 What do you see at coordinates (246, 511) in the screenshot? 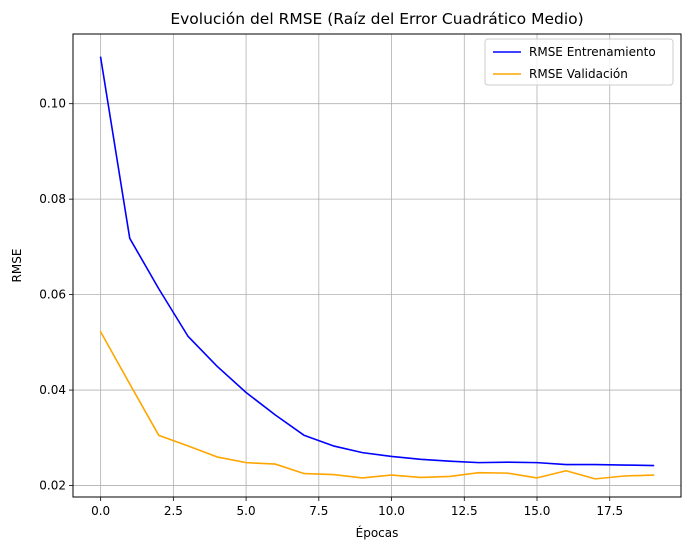
I see `x-tick-label: 5.0` at bounding box center [246, 511].